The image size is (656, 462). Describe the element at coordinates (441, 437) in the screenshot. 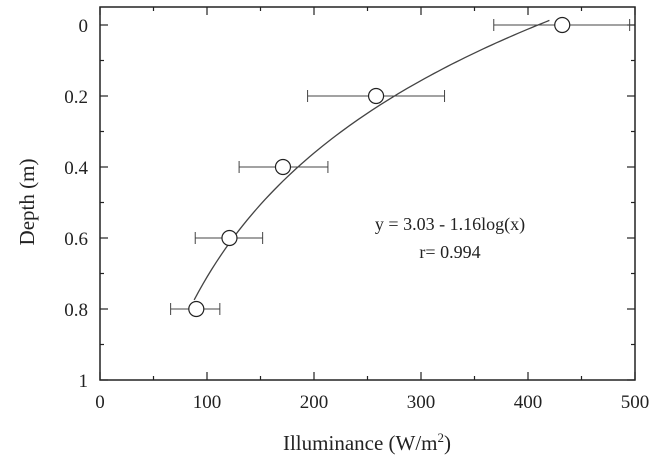

I see `x-axis-title-sup: 2` at that location.